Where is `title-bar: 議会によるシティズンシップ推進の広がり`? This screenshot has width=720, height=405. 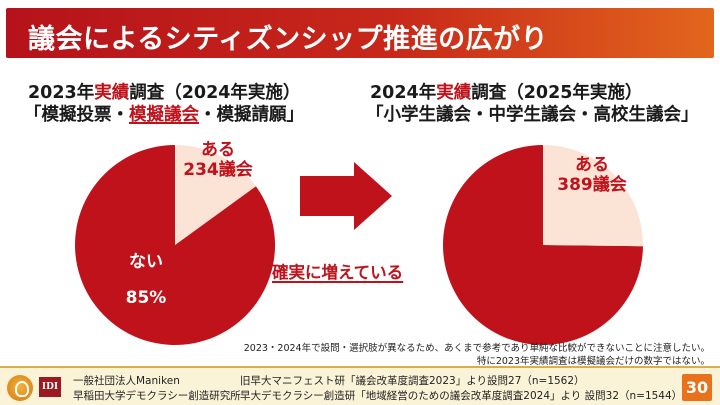 title-bar: 議会によるシティズンシップ推進の広がり is located at coordinates (360, 33).